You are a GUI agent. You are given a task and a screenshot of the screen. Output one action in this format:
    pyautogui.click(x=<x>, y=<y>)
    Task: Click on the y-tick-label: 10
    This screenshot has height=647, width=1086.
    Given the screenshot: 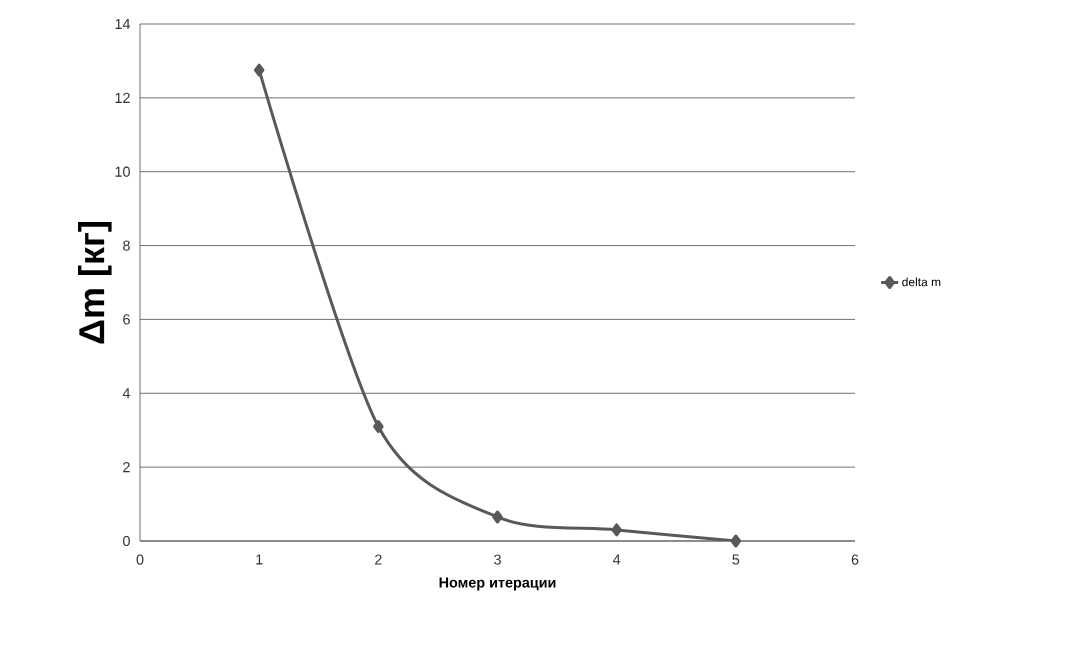 What is the action you would take?
    pyautogui.click(x=122, y=171)
    